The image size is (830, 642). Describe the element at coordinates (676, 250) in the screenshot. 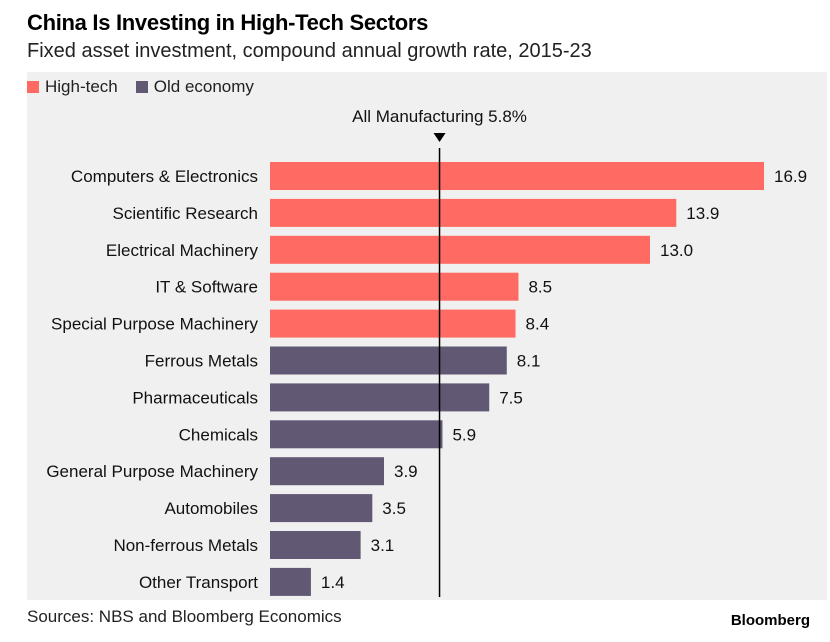

I see `value-label-electrical-machinery: 13.0` at that location.